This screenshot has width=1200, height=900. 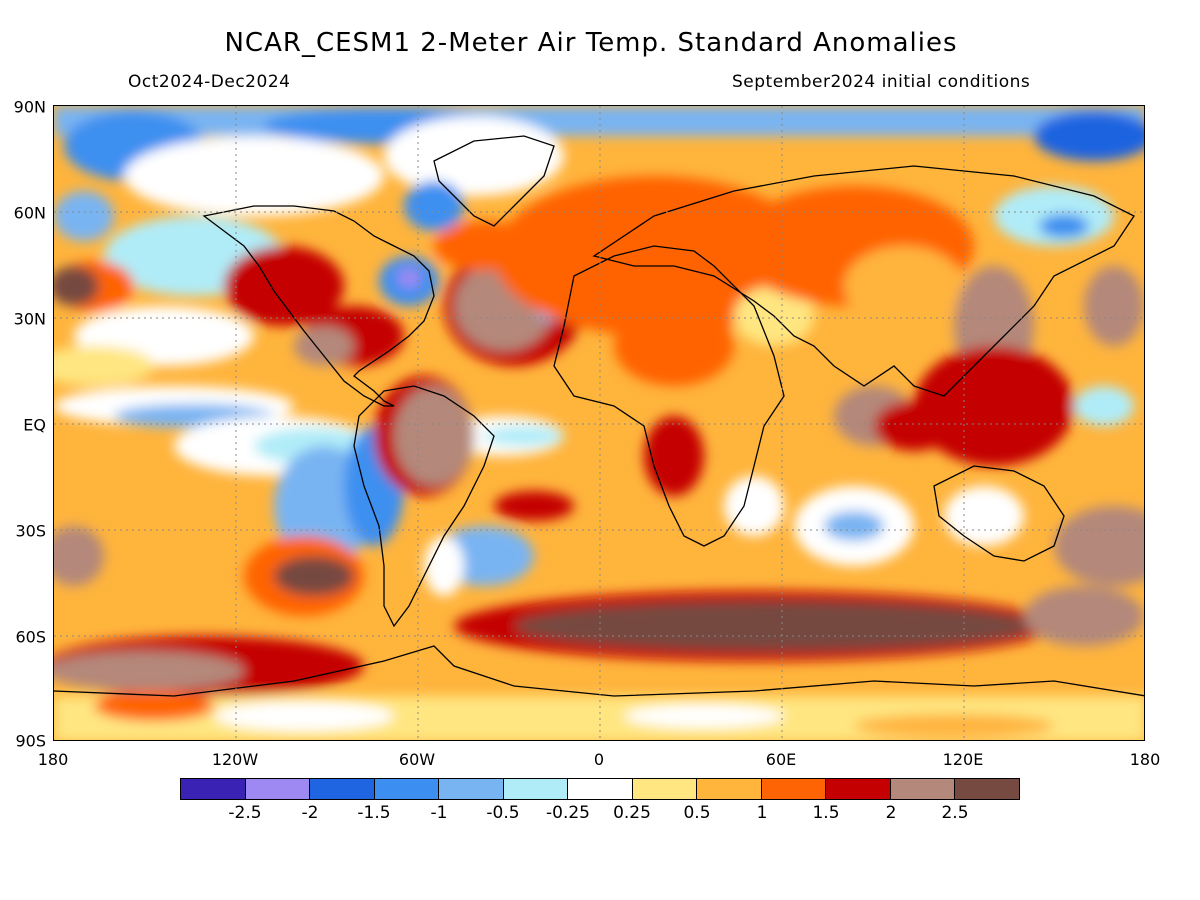 I want to click on lat-label-60s: 60S, so click(x=30, y=637).